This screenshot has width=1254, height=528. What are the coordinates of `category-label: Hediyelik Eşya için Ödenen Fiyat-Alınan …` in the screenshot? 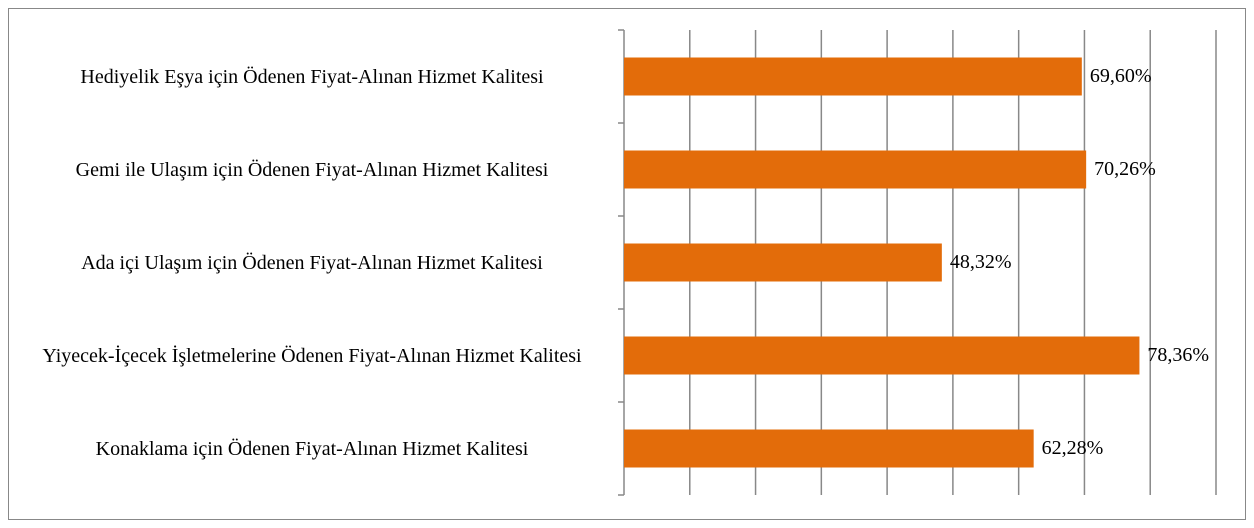 It's located at (312, 76).